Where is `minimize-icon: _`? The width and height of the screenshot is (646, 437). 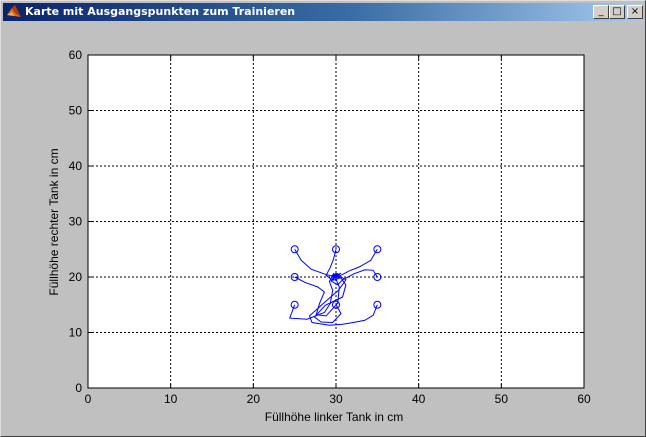 minimize-icon: _ is located at coordinates (601, 11).